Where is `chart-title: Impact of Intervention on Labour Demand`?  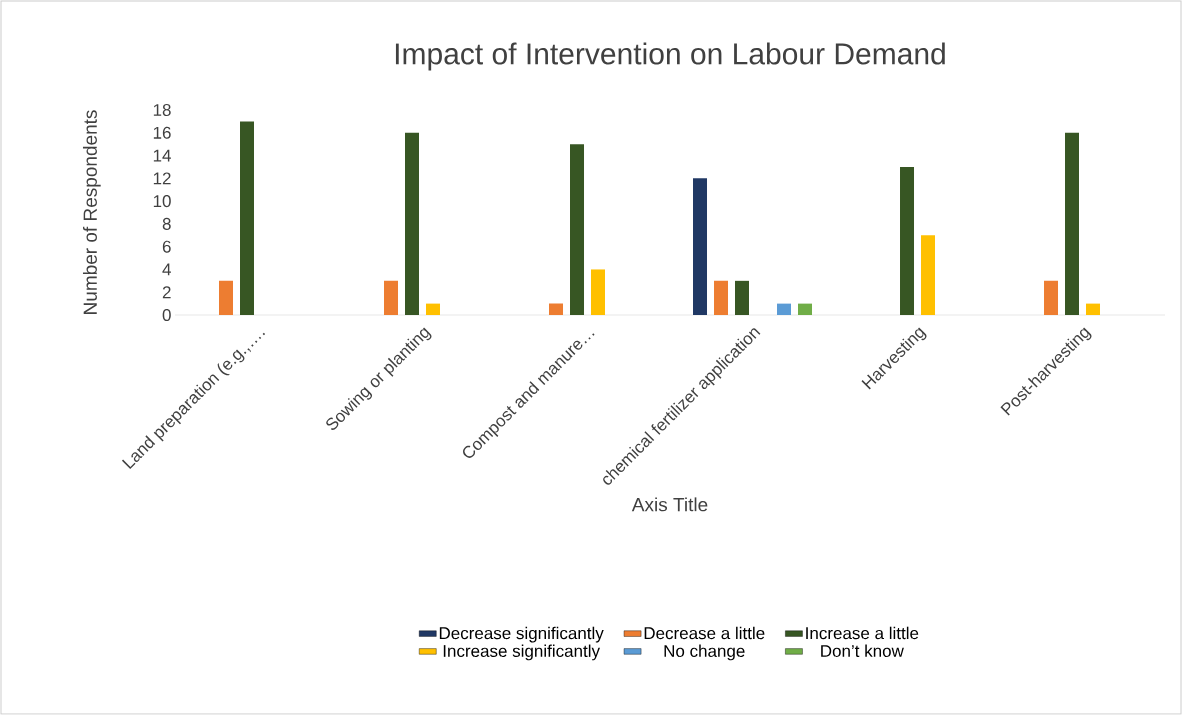
chart-title: Impact of Intervention on Labour Demand is located at coordinates (670, 56).